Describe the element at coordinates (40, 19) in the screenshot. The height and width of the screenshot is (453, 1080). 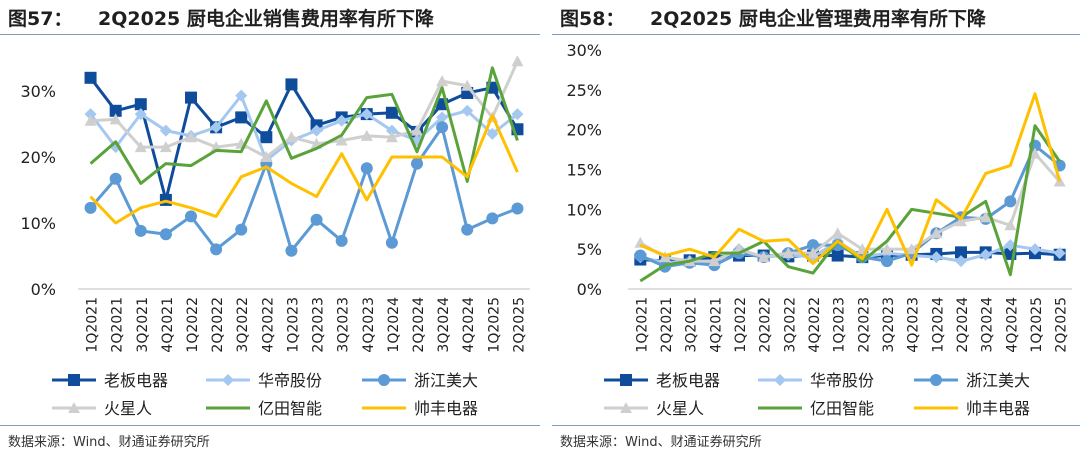
I see `figure-label: 图57：` at that location.